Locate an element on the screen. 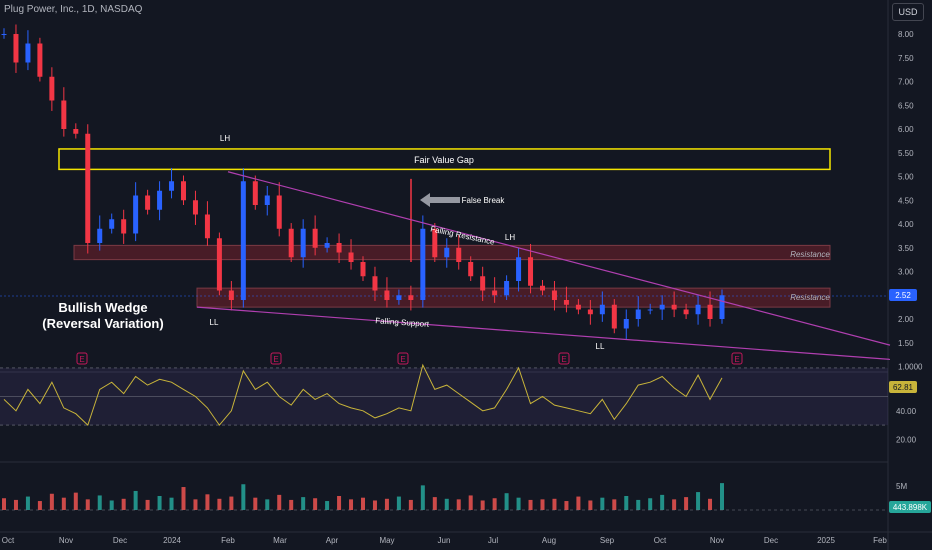 This screenshot has width=932, height=550. price-tick: 7.50 is located at coordinates (906, 58).